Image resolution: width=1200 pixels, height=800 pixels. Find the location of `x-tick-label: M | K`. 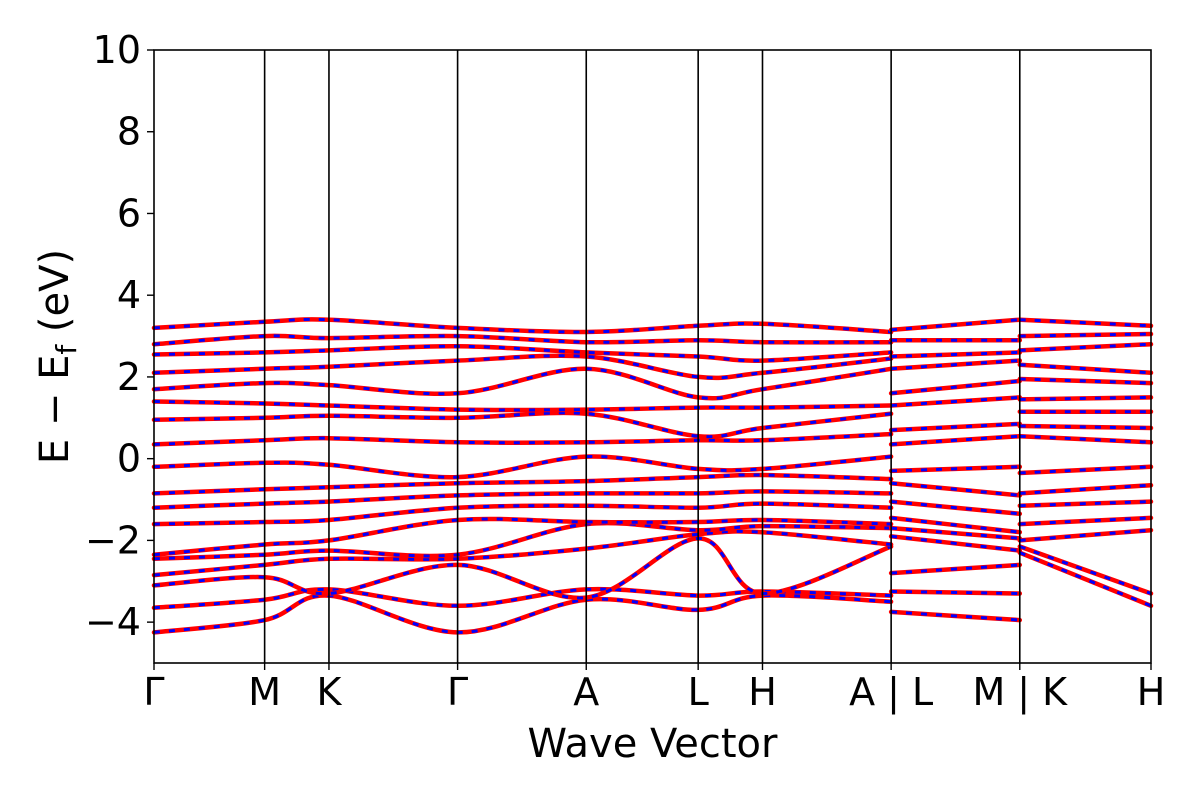

x-tick-label: M | K is located at coordinates (1020, 692).